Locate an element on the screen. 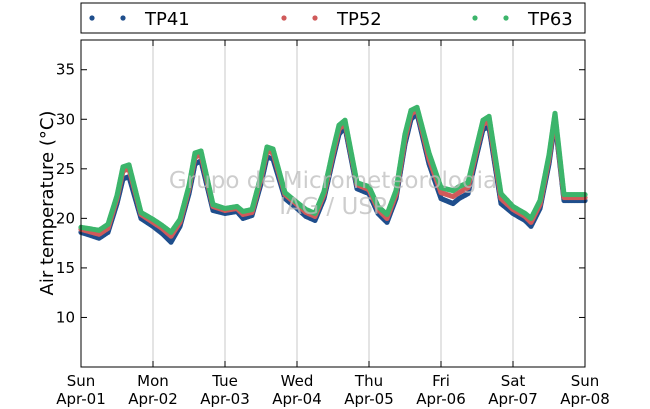 The width and height of the screenshot is (650, 409). legend-item-tp52: TP52 is located at coordinates (331, 19).